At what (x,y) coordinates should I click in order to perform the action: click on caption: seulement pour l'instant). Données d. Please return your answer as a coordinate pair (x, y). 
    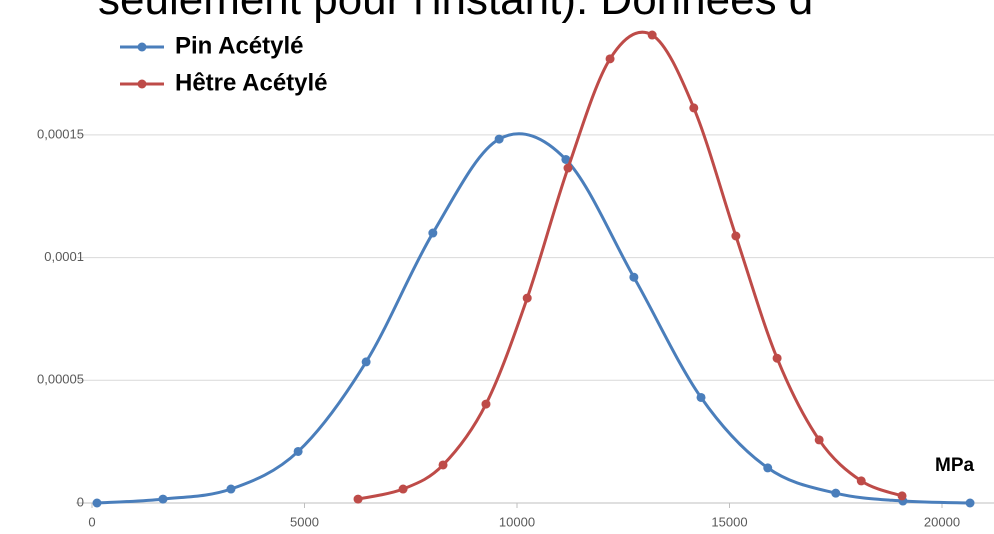
    Looking at the image, I should click on (455, 12).